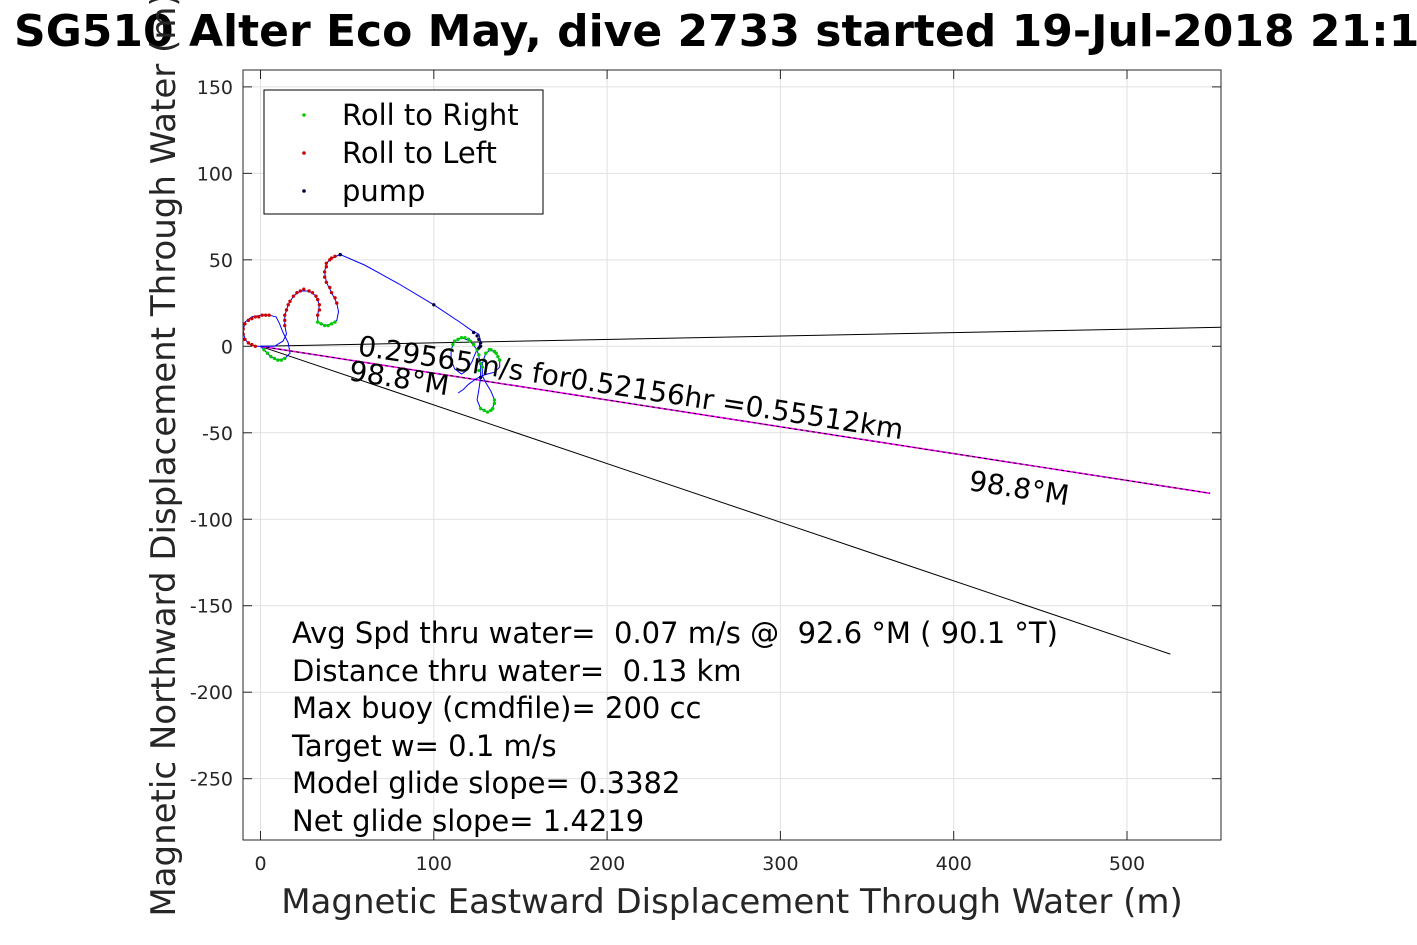  I want to click on current-line-overlay, so click(735, 419).